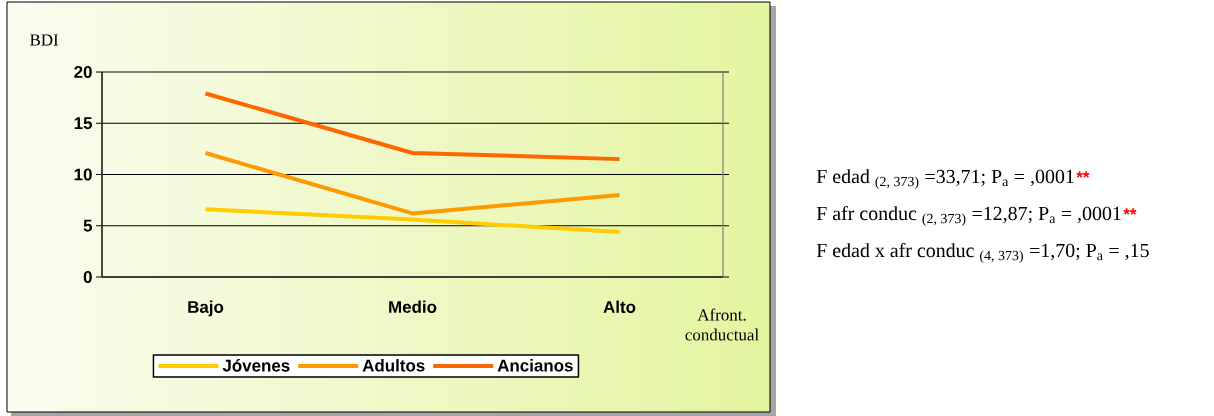  I want to click on legend-label: Jóvenes, so click(256, 365).